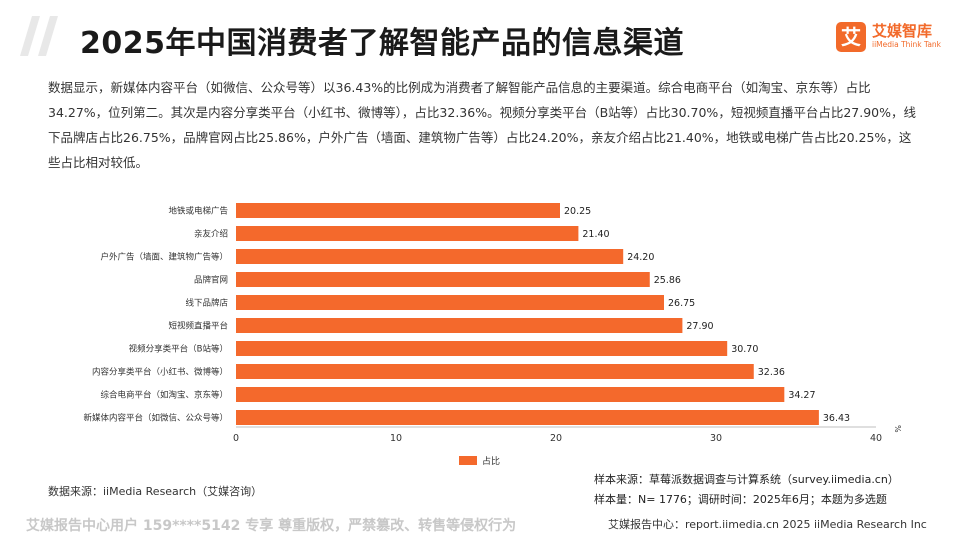  I want to click on data-label: 21.40, so click(595, 234).